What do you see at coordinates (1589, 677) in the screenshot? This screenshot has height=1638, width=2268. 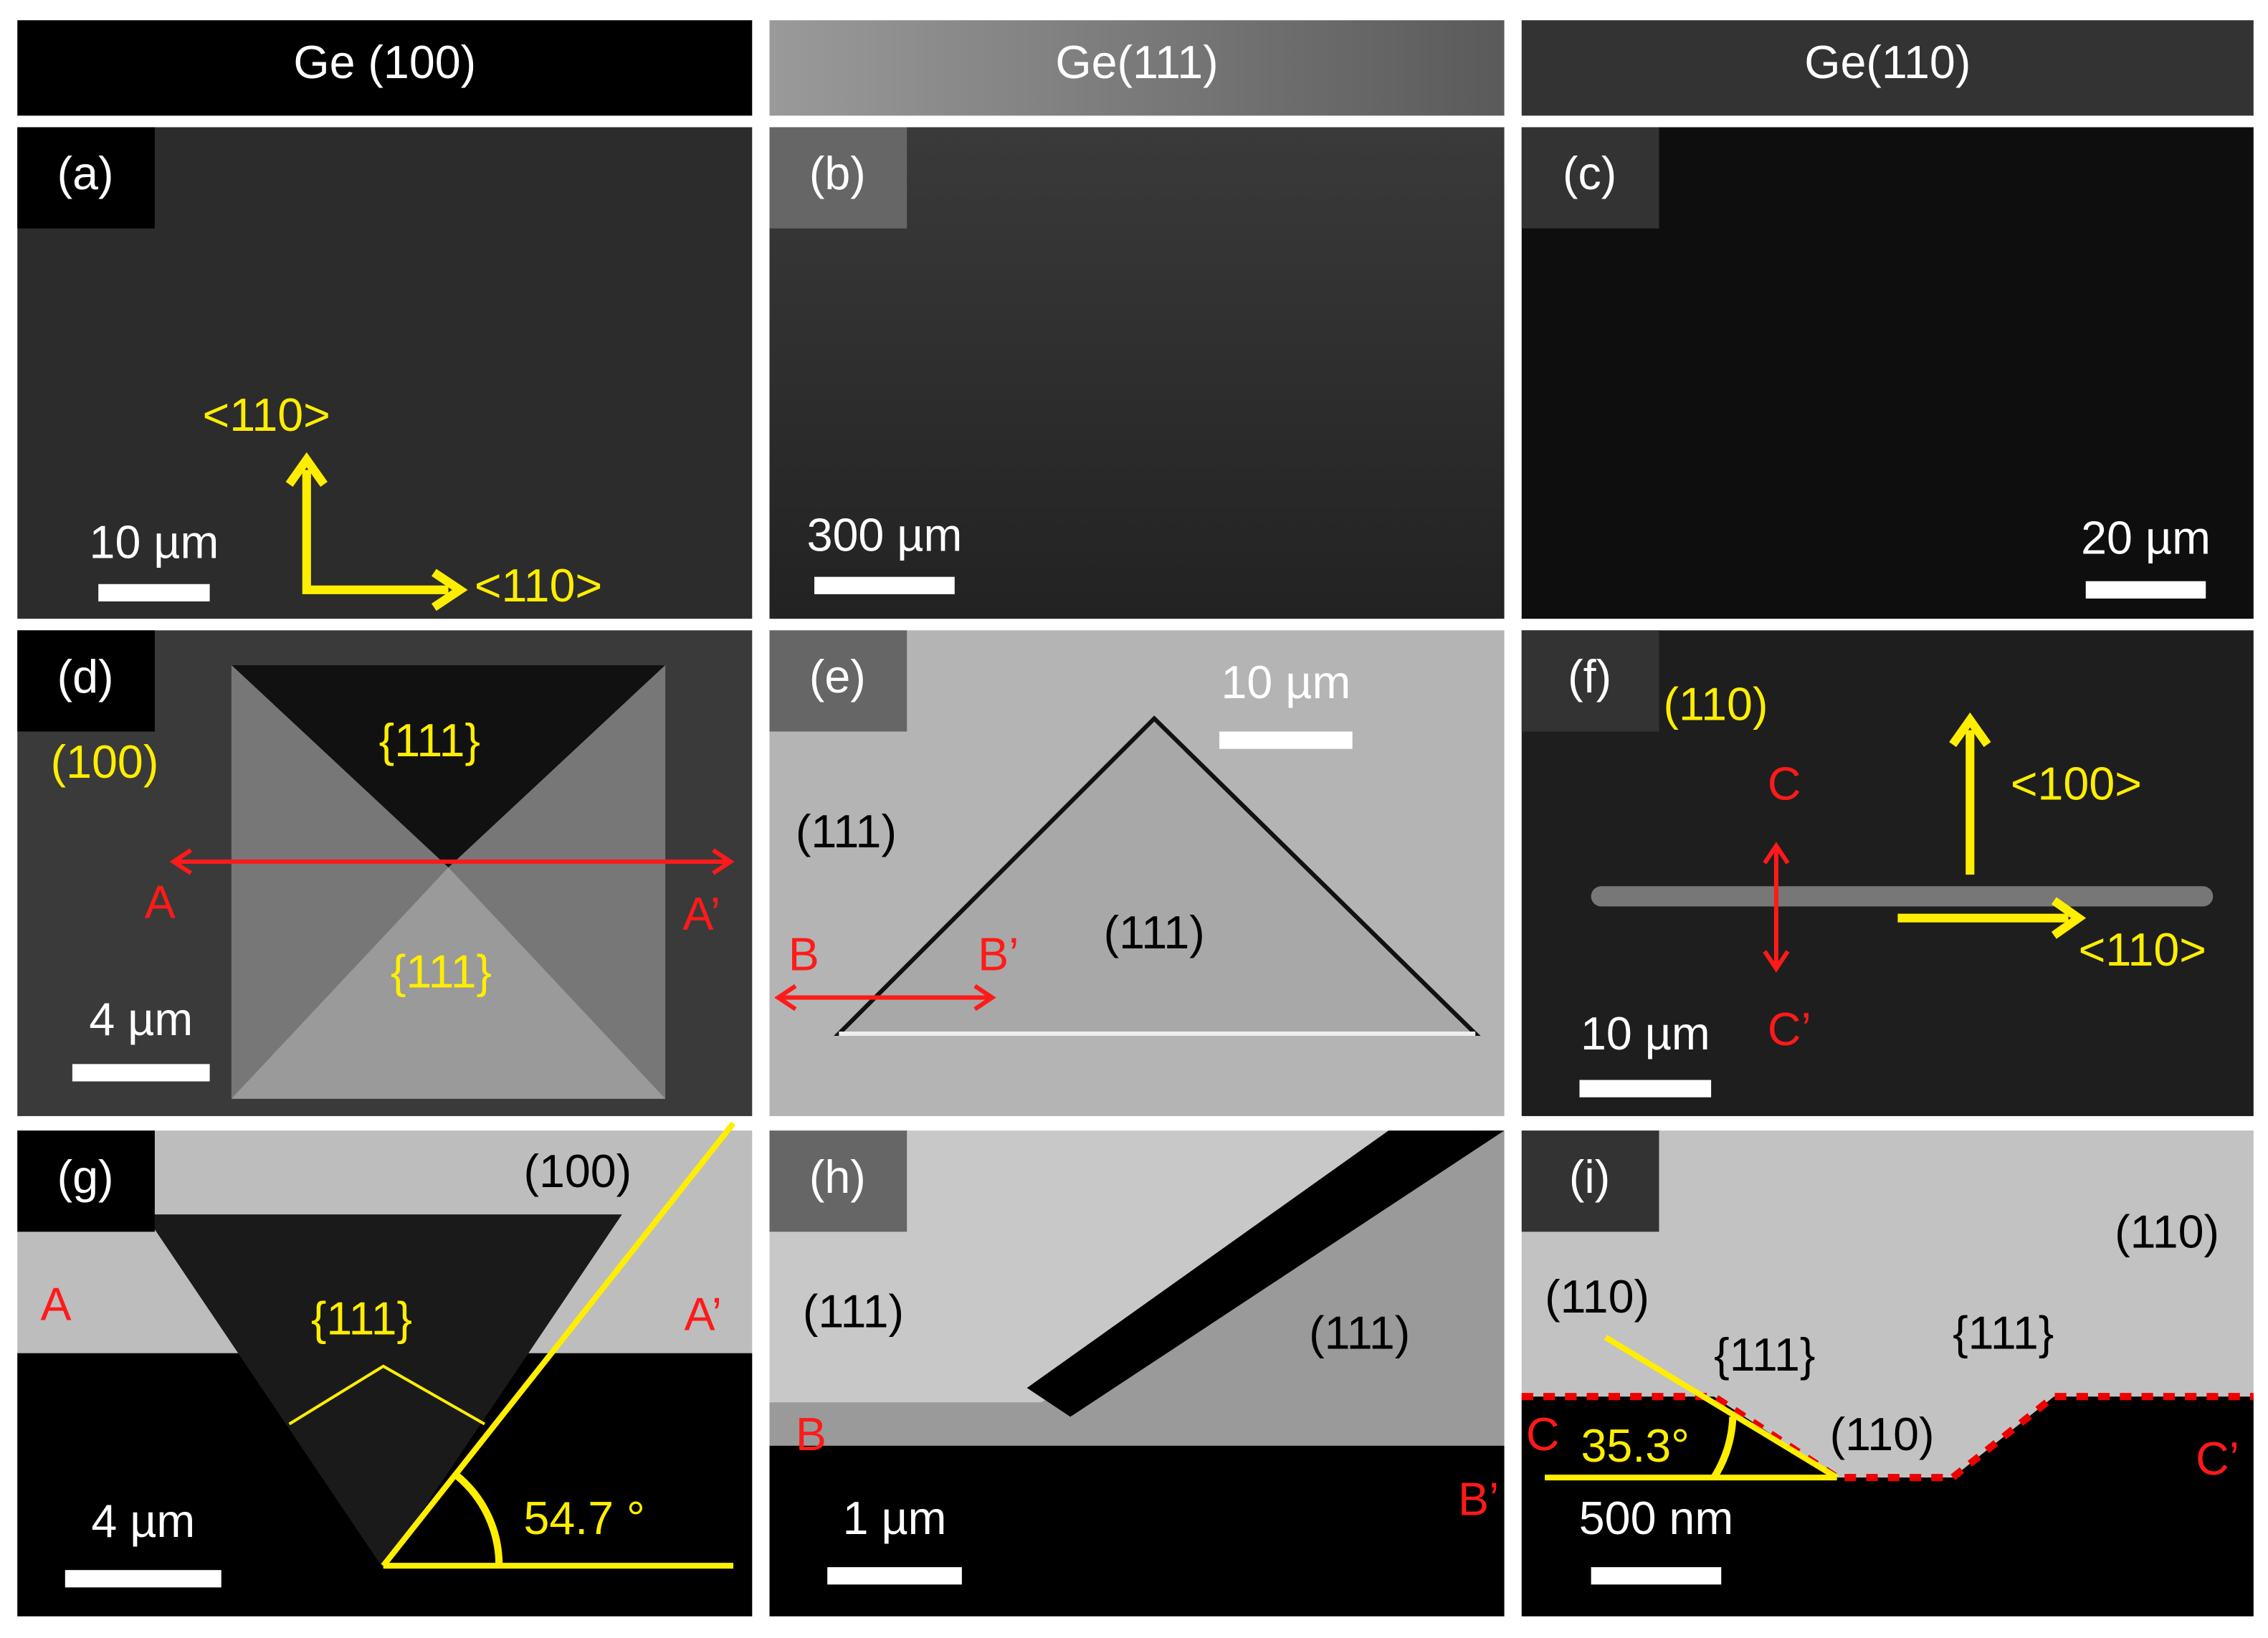 I see `panel-label: (f)` at bounding box center [1589, 677].